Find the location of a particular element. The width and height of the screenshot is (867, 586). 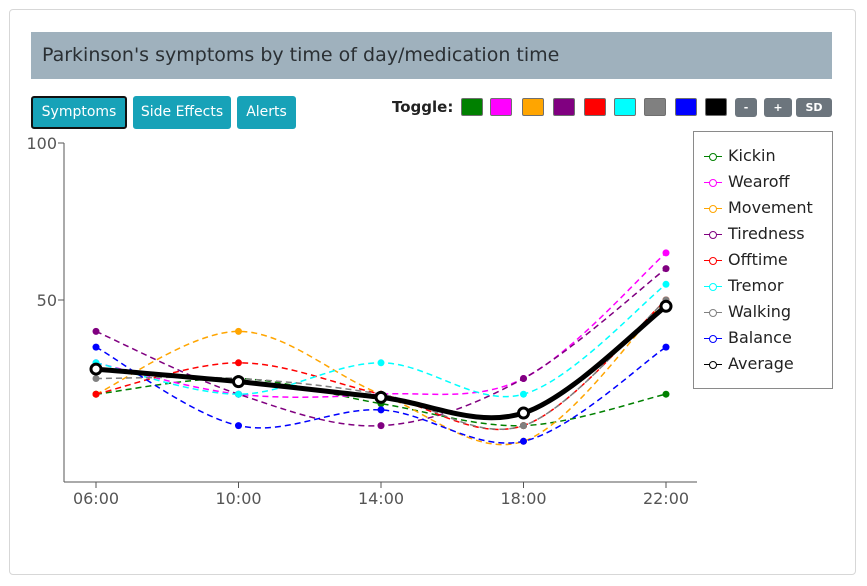

y-tick-label: 50 is located at coordinates (47, 300).